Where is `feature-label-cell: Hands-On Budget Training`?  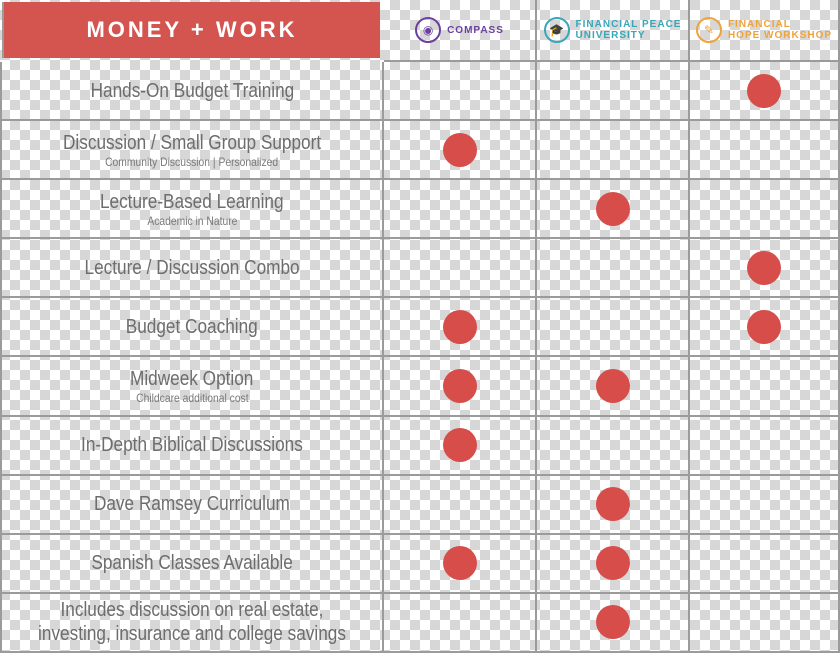
feature-label-cell: Hands-On Budget Training is located at coordinates (192, 92).